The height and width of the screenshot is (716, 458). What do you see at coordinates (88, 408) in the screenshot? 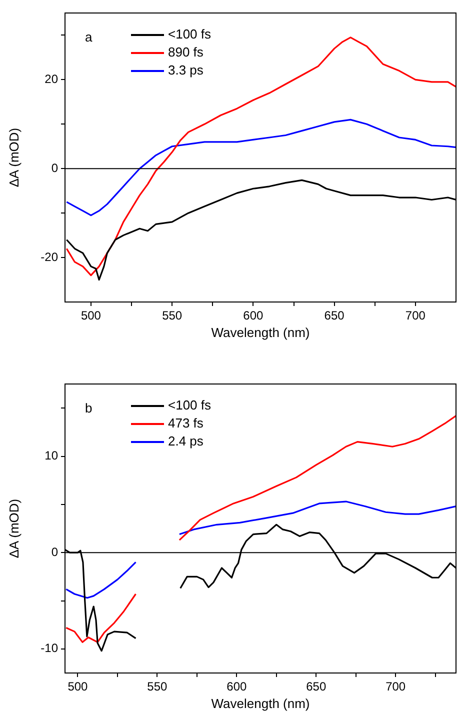
I see `annotation: b` at bounding box center [88, 408].